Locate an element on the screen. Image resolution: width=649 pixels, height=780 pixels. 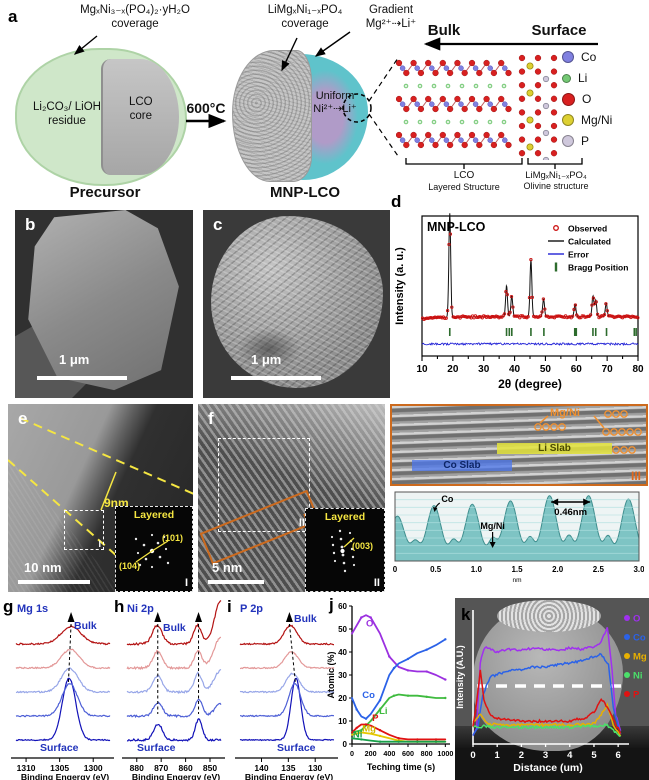
mnp-coating-arrow-icon is located at coordinates (289, 54).